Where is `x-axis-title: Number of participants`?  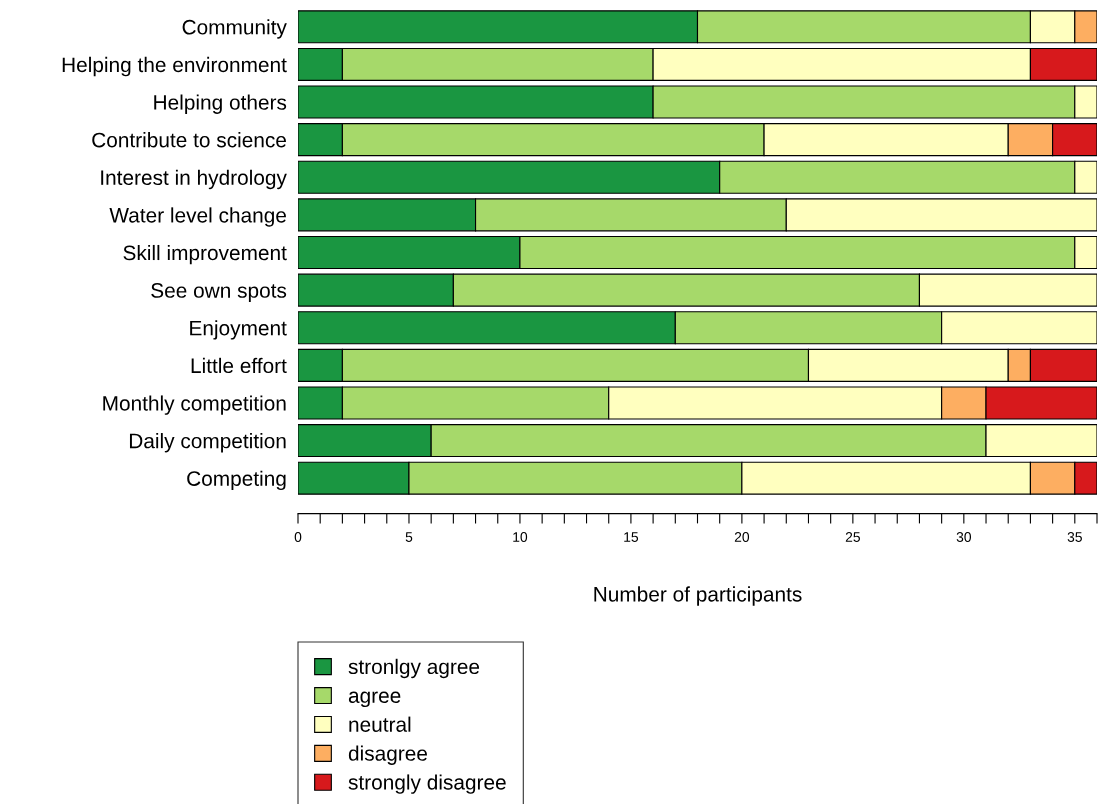
x-axis-title: Number of participants is located at coordinates (698, 596).